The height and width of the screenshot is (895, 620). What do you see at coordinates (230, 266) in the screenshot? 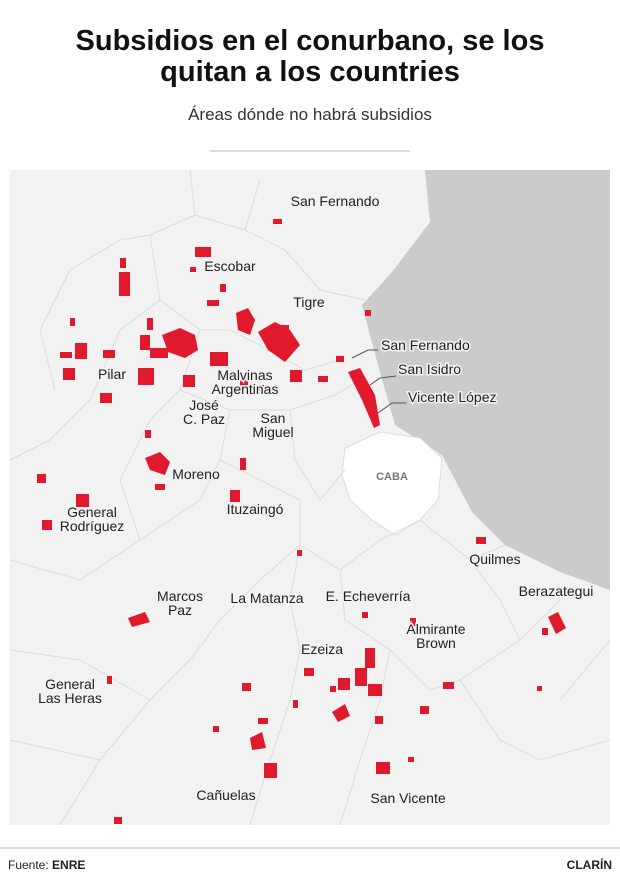
I see `place-label: Escobar` at bounding box center [230, 266].